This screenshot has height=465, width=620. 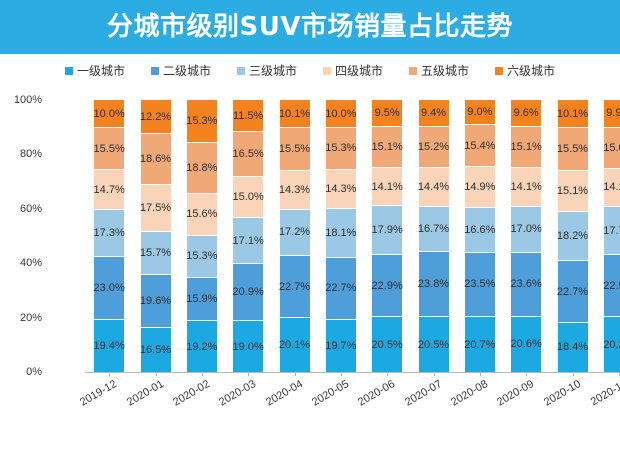 I want to click on bar-segment: 9.9%, so click(x=611, y=113).